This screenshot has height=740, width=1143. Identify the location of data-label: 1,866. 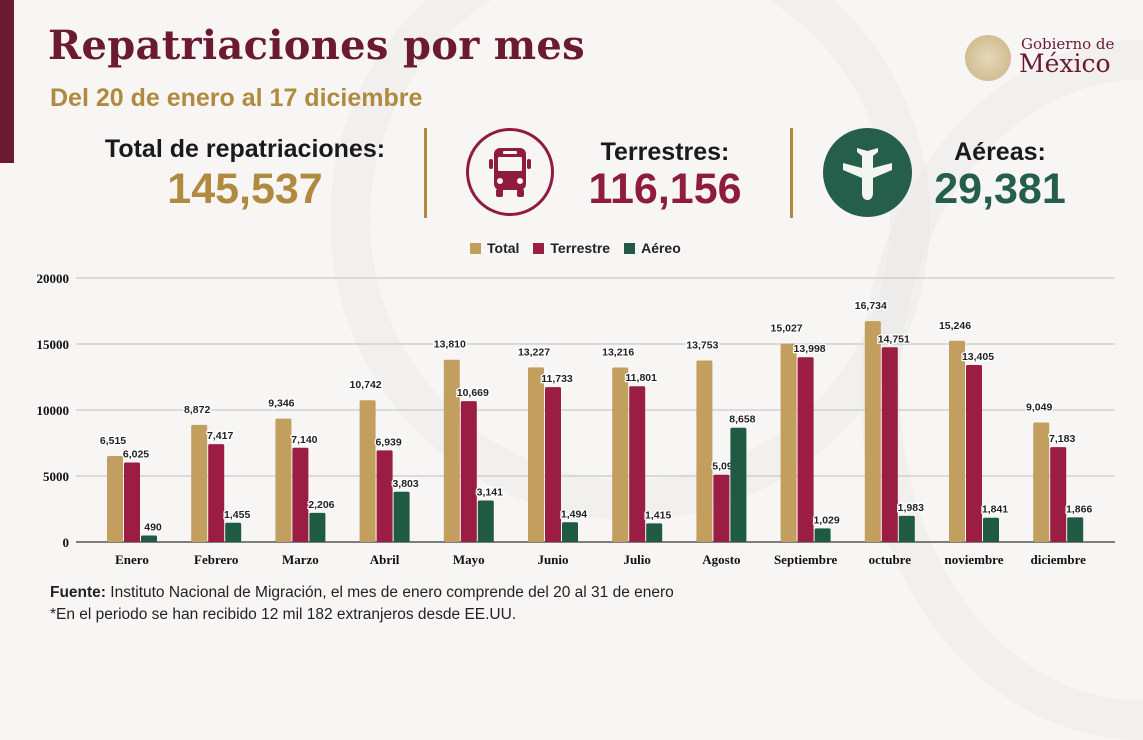
(1079, 509).